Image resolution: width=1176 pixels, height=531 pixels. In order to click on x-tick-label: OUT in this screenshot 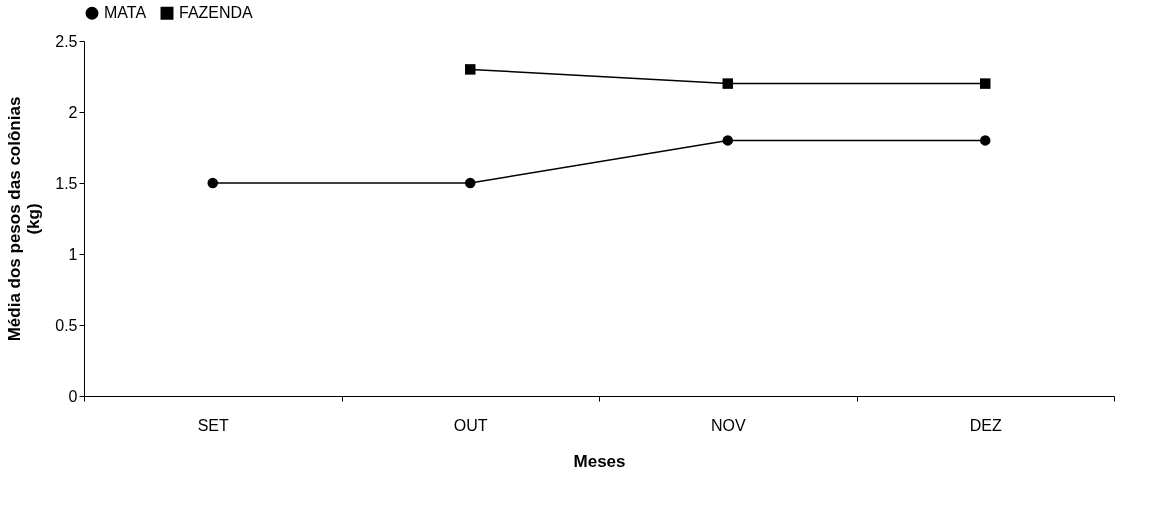, I will do `click(470, 425)`.